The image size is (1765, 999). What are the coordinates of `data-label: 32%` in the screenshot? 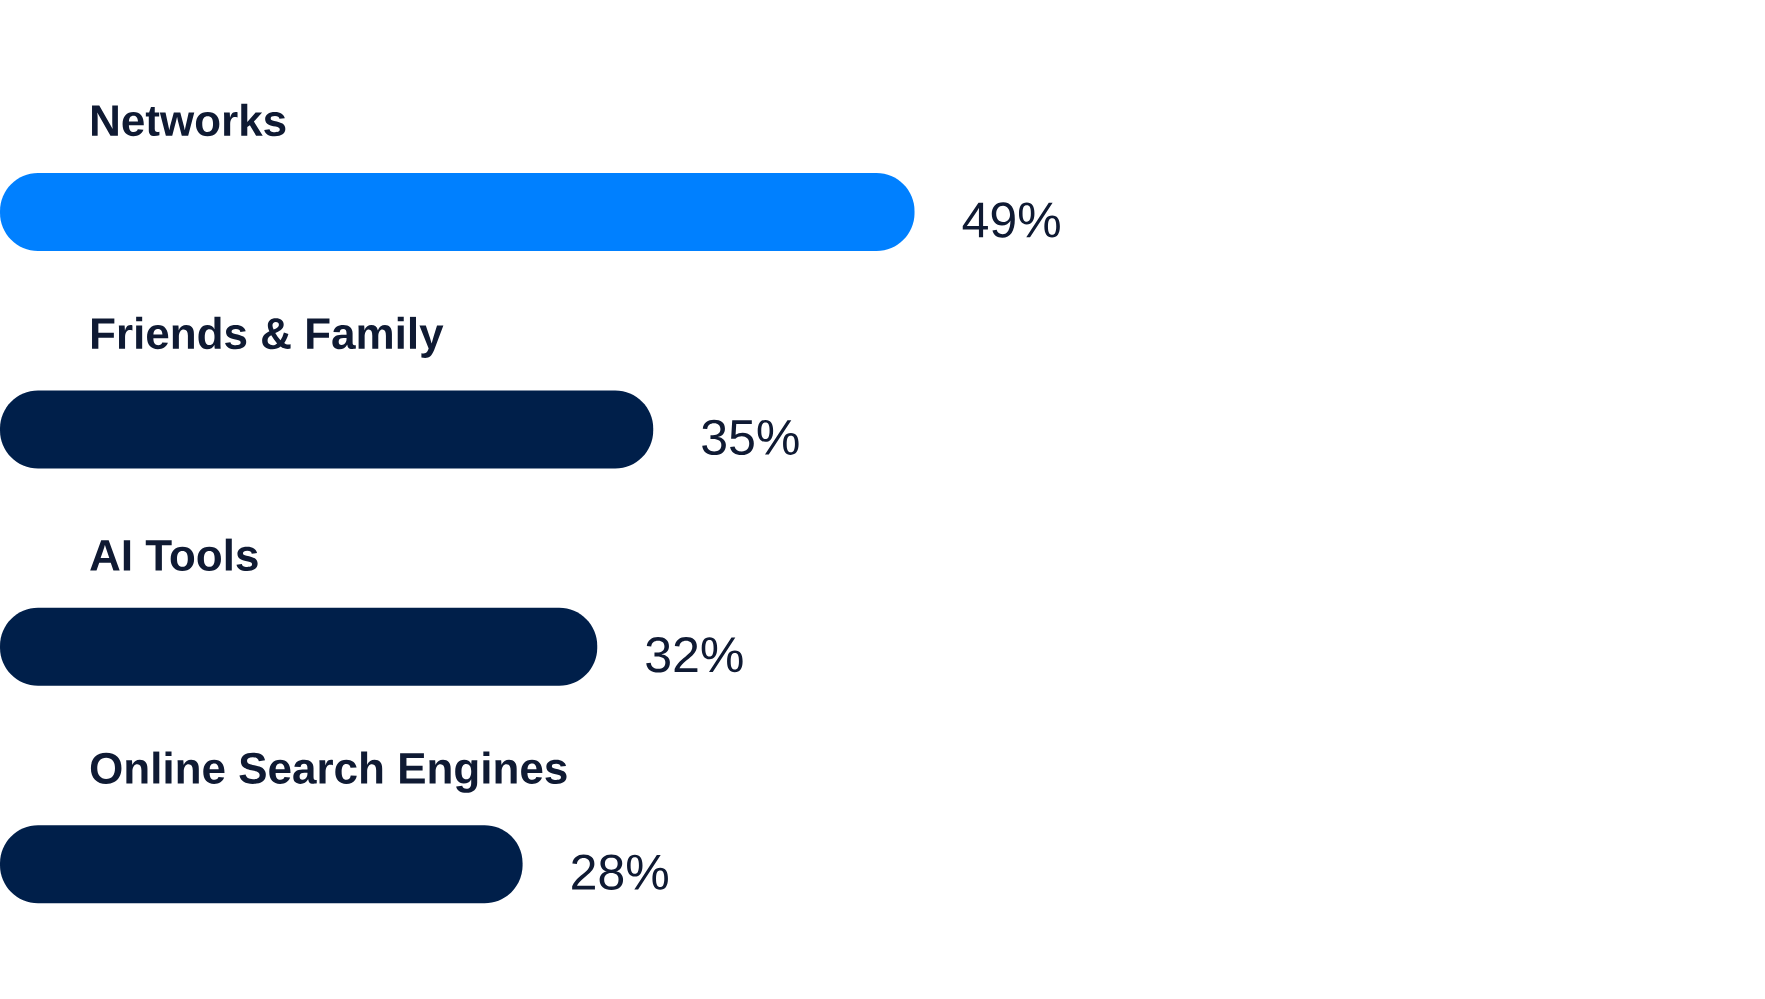 It's located at (694, 655).